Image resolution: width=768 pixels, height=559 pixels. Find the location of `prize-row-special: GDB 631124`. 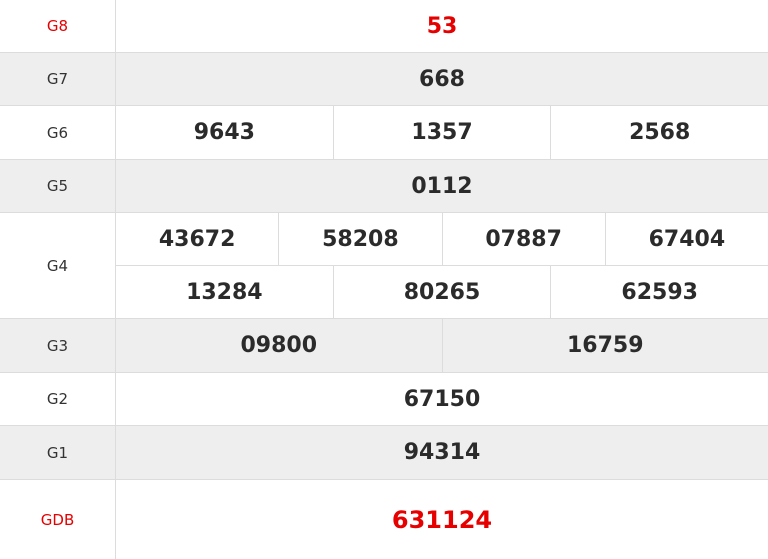

prize-row-special: GDB 631124 is located at coordinates (384, 519).